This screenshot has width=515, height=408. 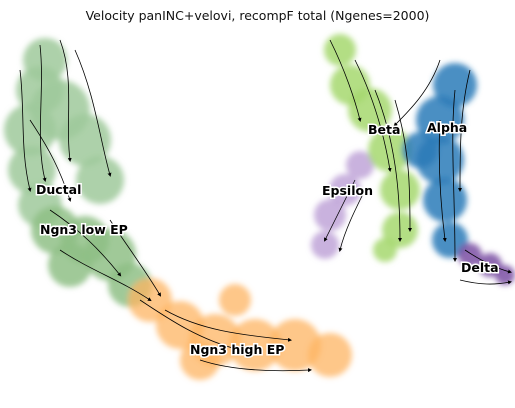 I want to click on cluster-points-ngn3-low-ep, so click(x=91, y=256).